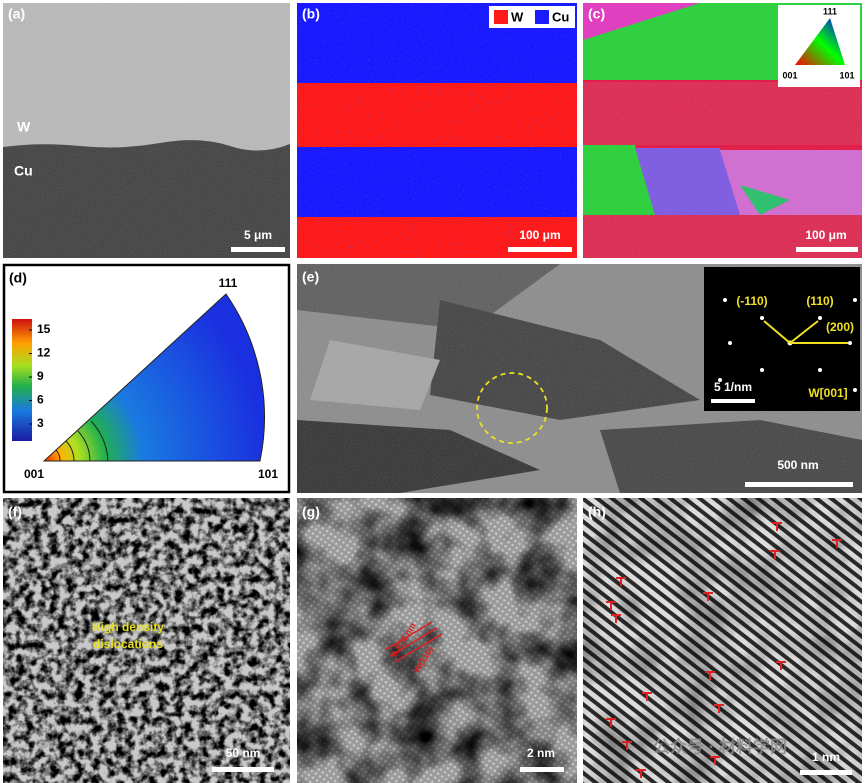 The height and width of the screenshot is (783, 865). I want to click on legend-label: W, so click(517, 16).